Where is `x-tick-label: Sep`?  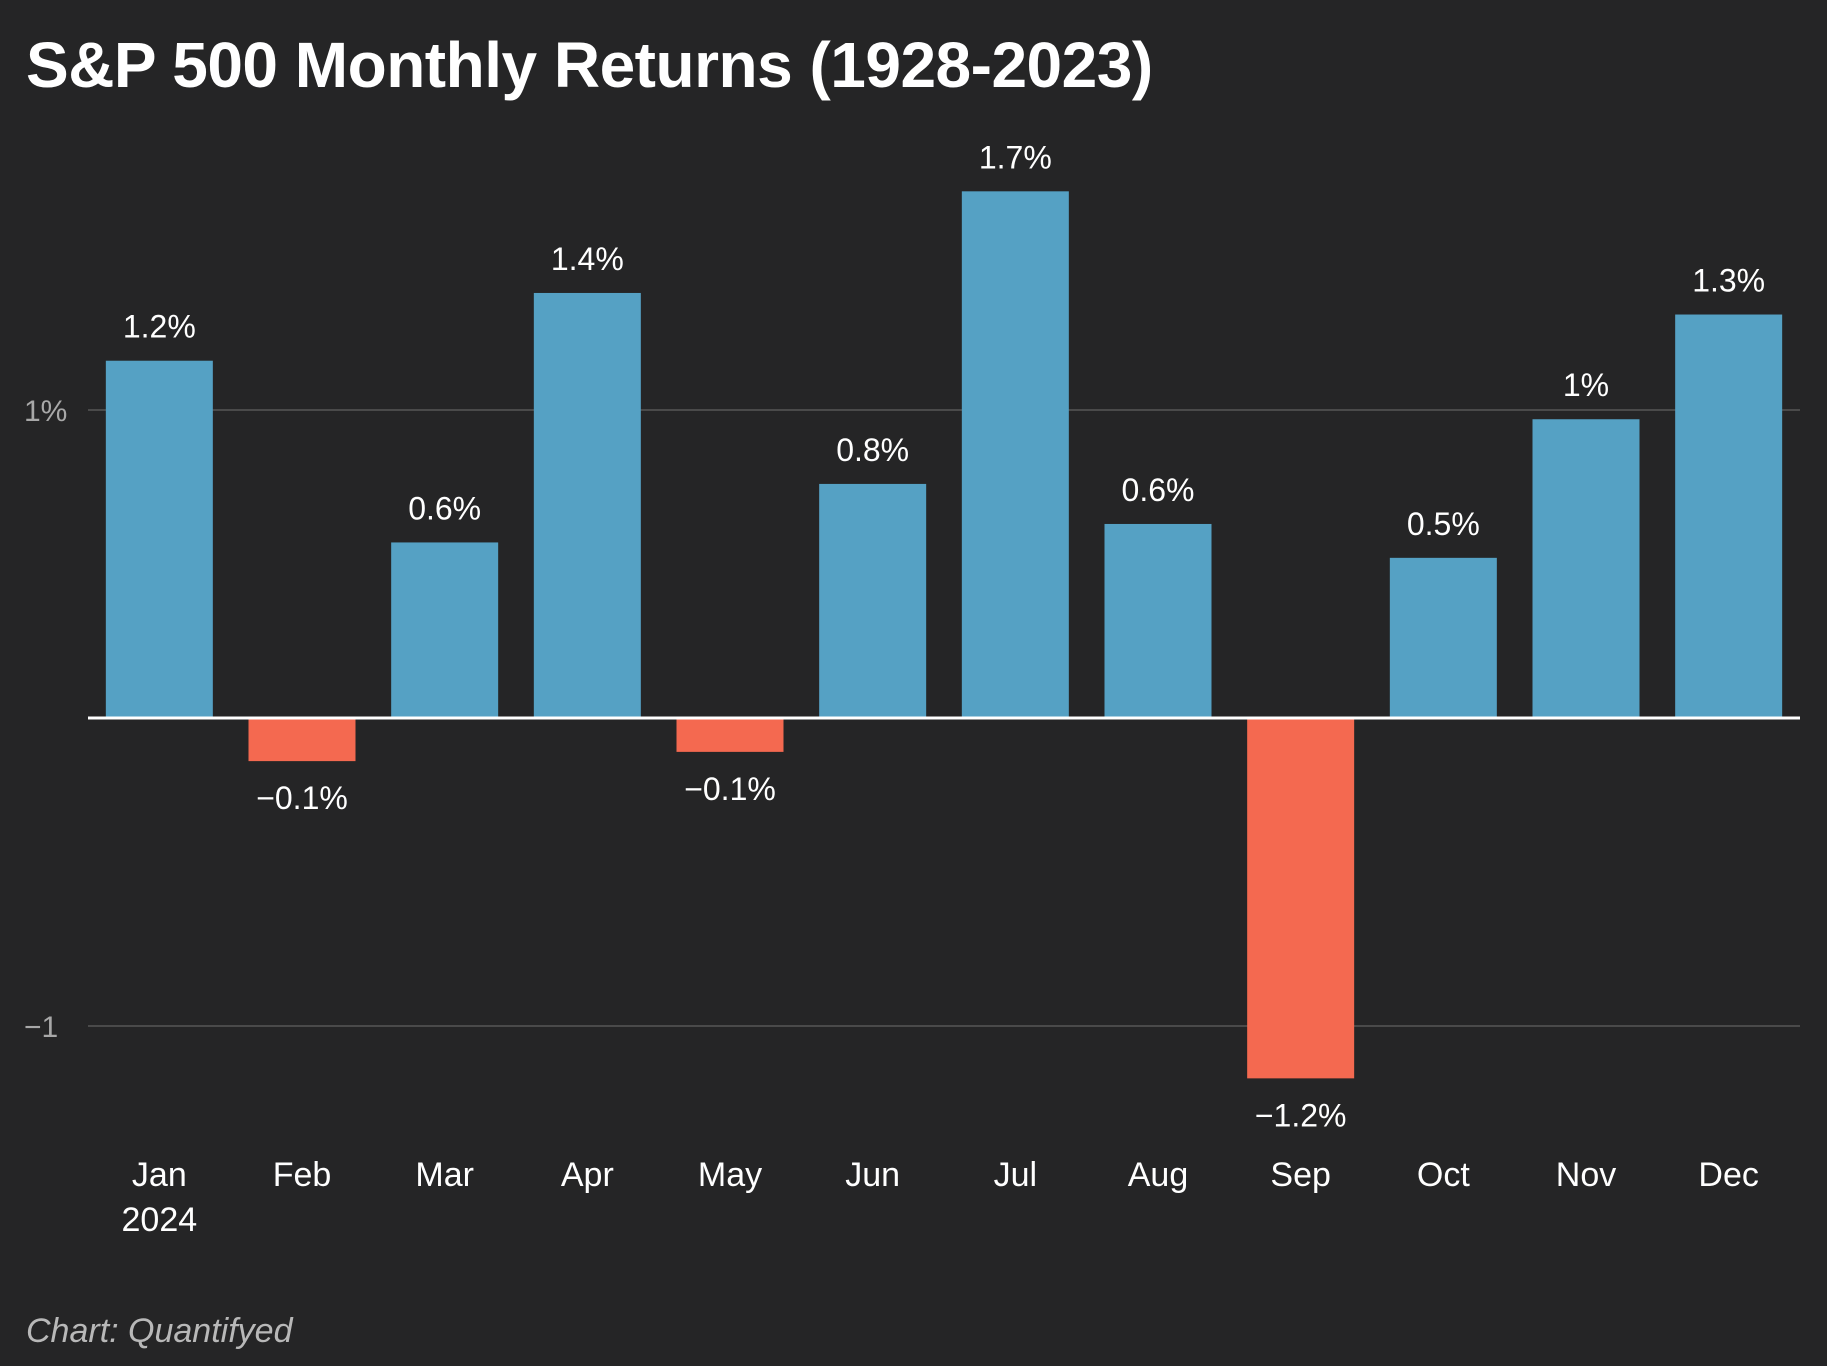 x-tick-label: Sep is located at coordinates (1300, 1175).